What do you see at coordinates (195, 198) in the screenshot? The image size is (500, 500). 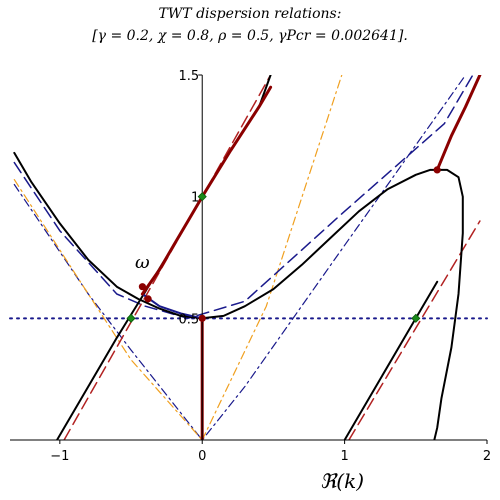 I see `y-tick-label: 1` at bounding box center [195, 198].